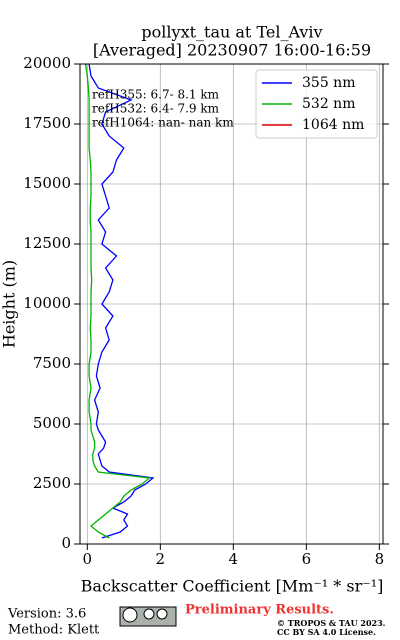 Image resolution: width=400 pixels, height=640 pixels. Describe the element at coordinates (47, 303) in the screenshot. I see `y-tick-label: 10000` at that location.